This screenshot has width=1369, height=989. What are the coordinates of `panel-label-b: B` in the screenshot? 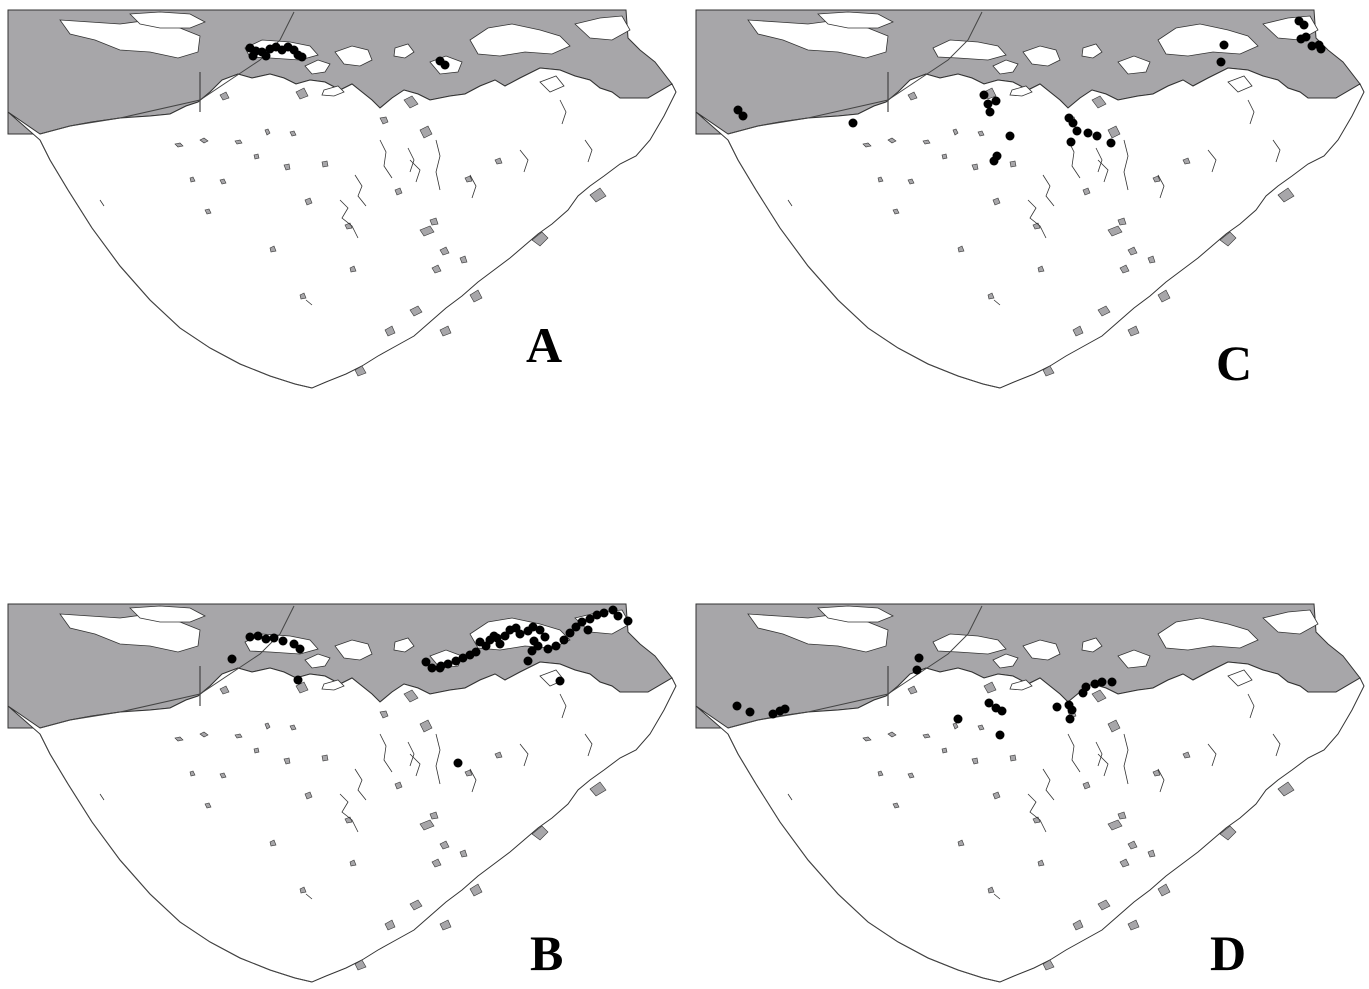 It's located at (547, 953).